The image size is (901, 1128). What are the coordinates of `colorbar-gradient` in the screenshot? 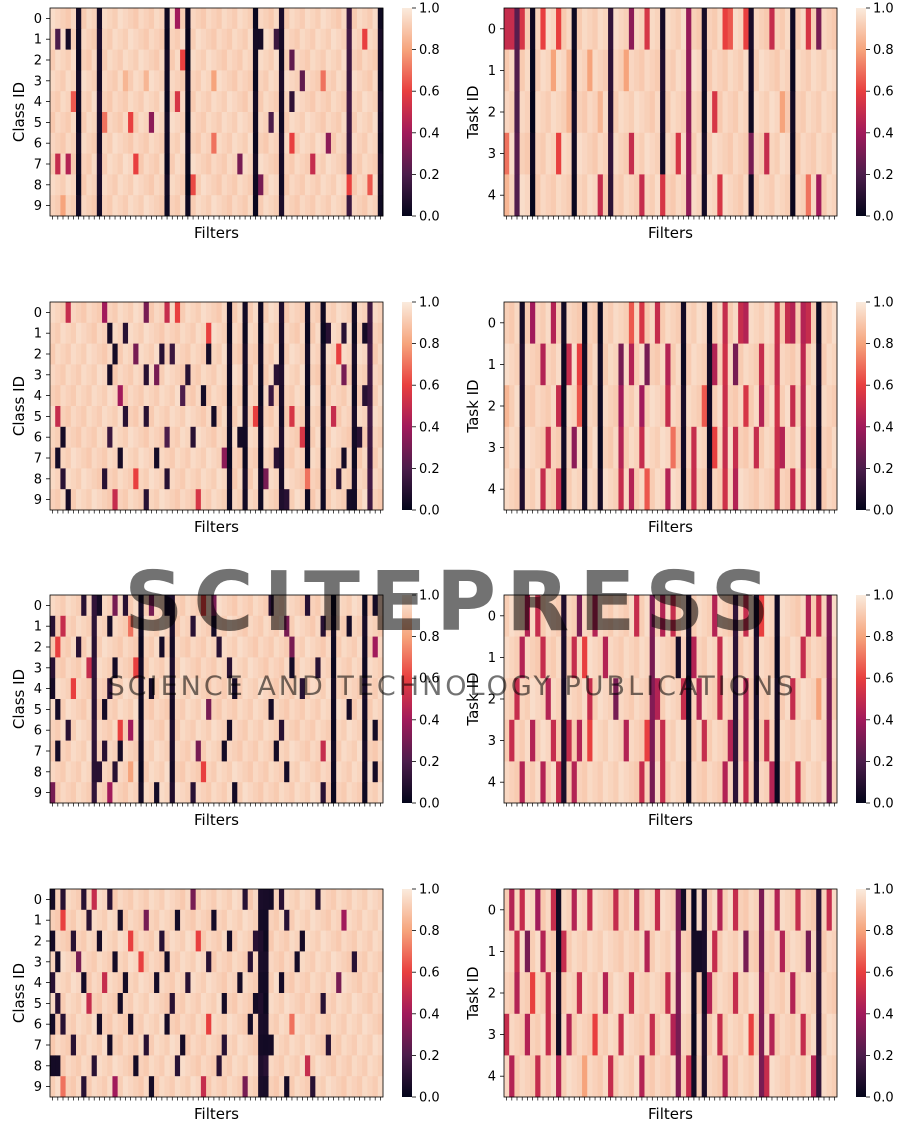 It's located at (407, 112).